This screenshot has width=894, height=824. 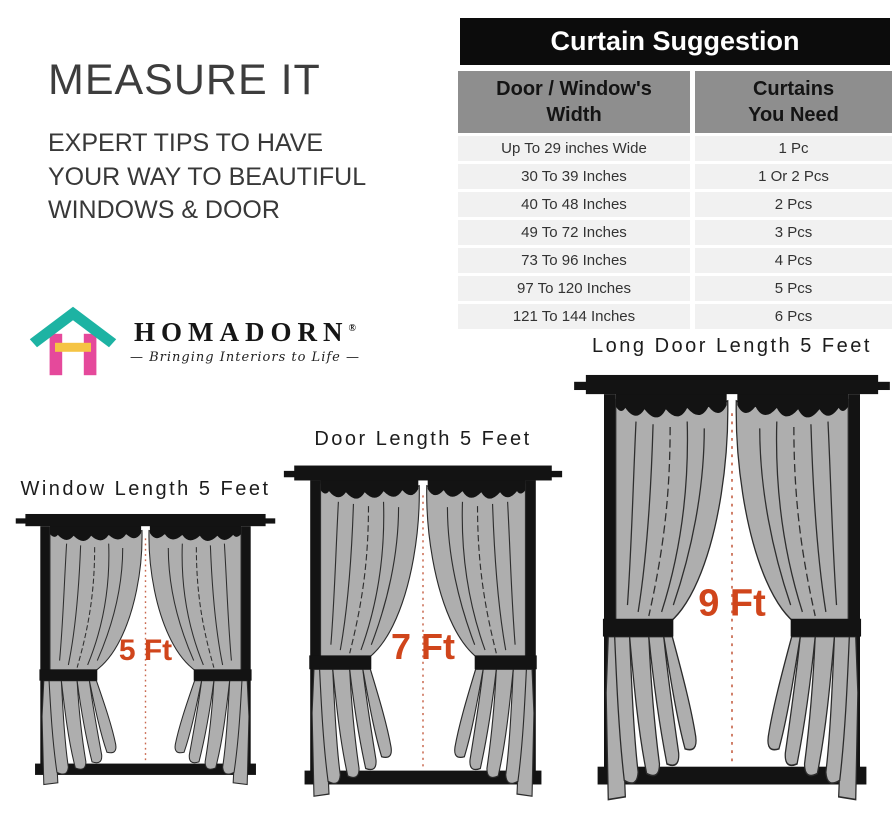 What do you see at coordinates (793, 176) in the screenshot?
I see `cell-pieces: 1 Or 2 Pcs` at bounding box center [793, 176].